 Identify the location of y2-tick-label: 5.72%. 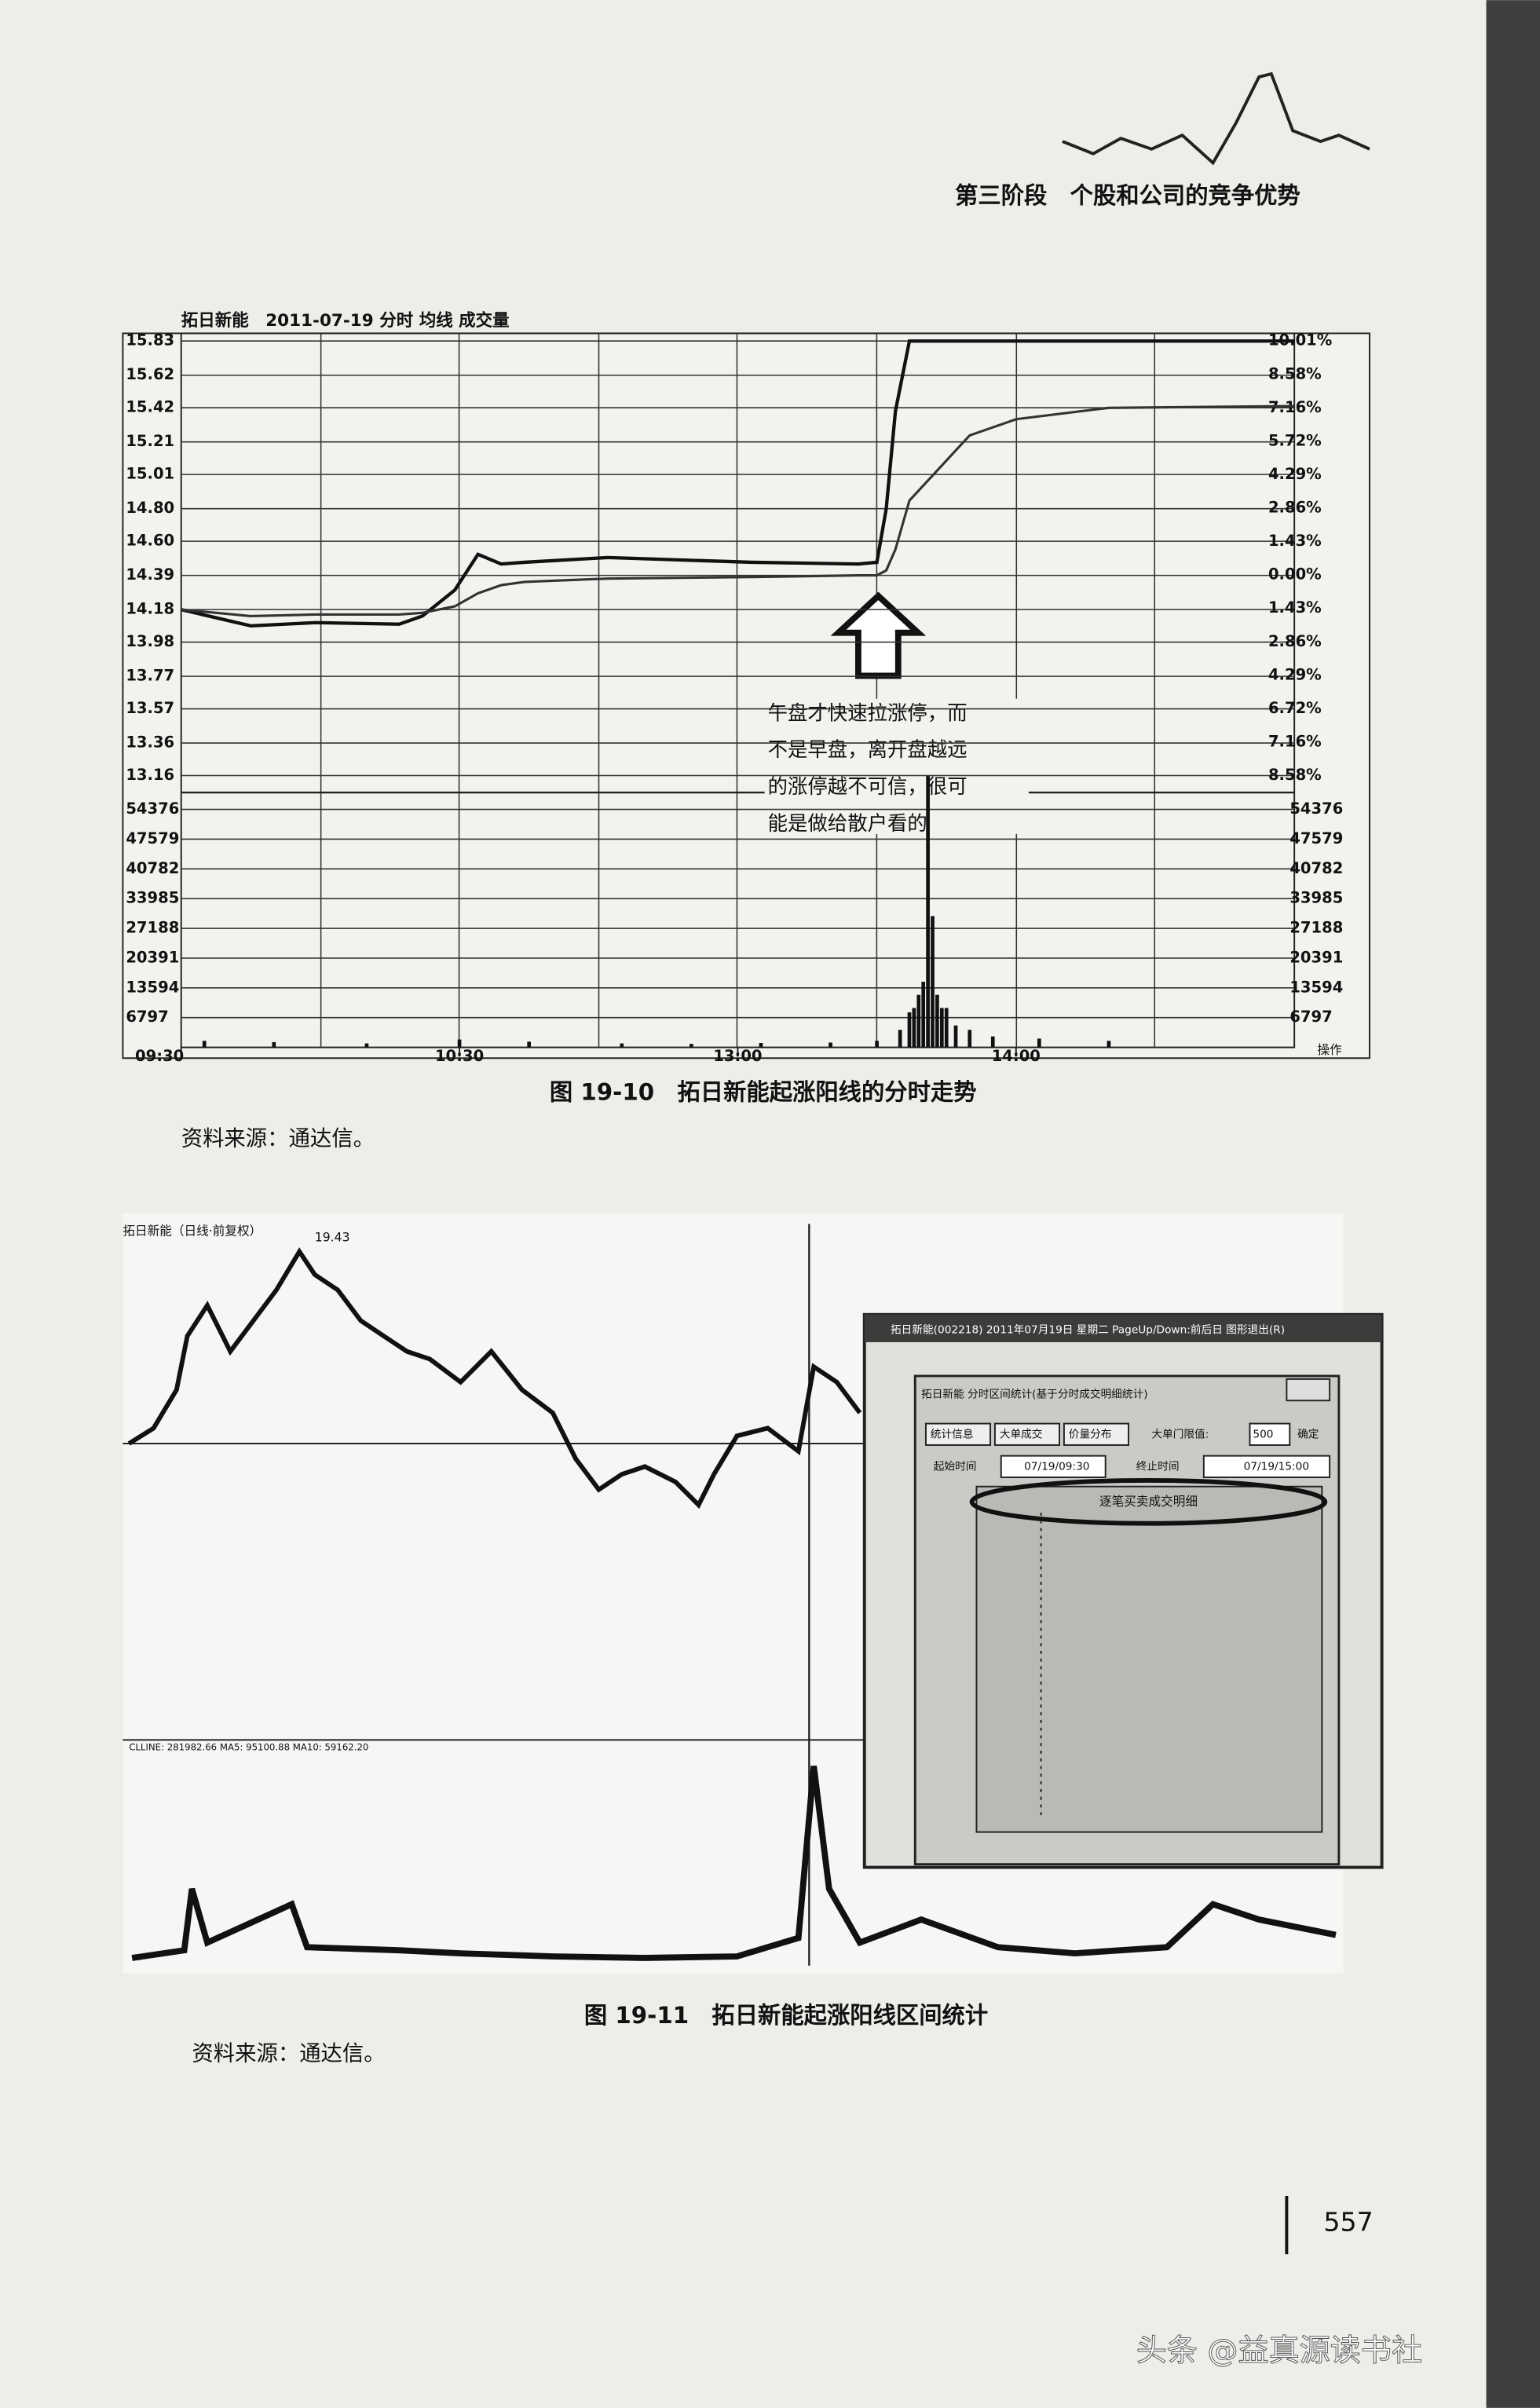
(1295, 440).